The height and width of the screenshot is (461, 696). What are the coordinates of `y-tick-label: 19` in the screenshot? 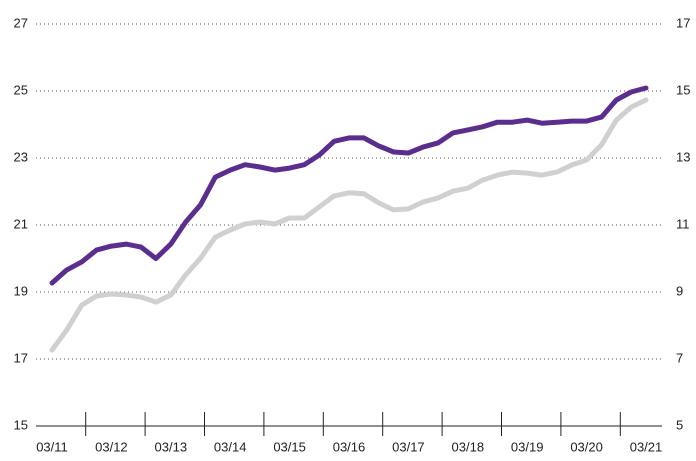 It's located at (21, 290).